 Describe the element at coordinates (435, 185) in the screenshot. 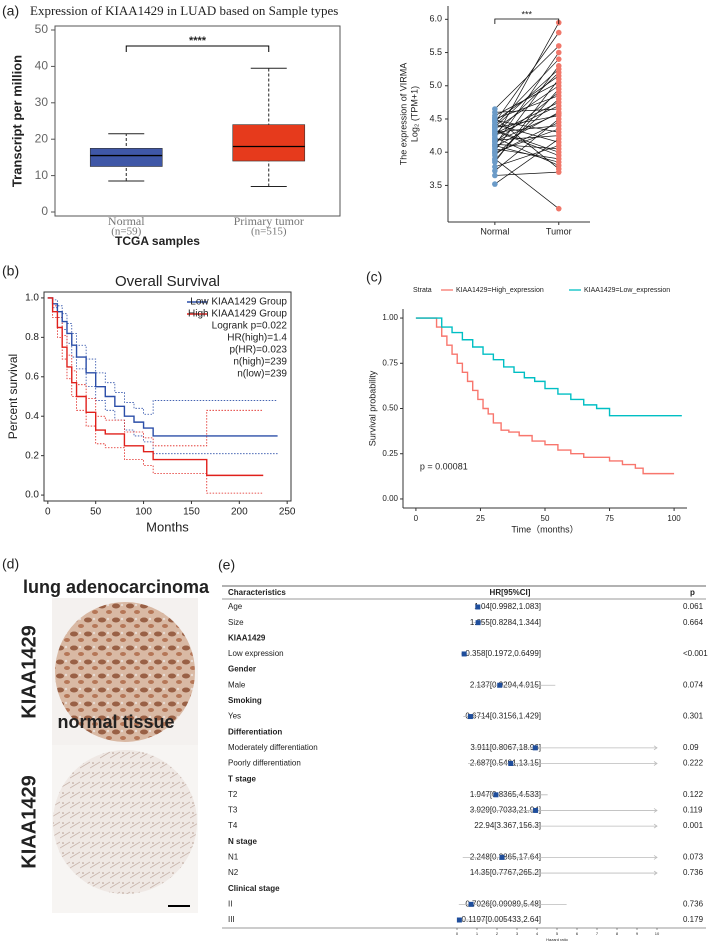

I see `y-tick-label: 3.5` at that location.